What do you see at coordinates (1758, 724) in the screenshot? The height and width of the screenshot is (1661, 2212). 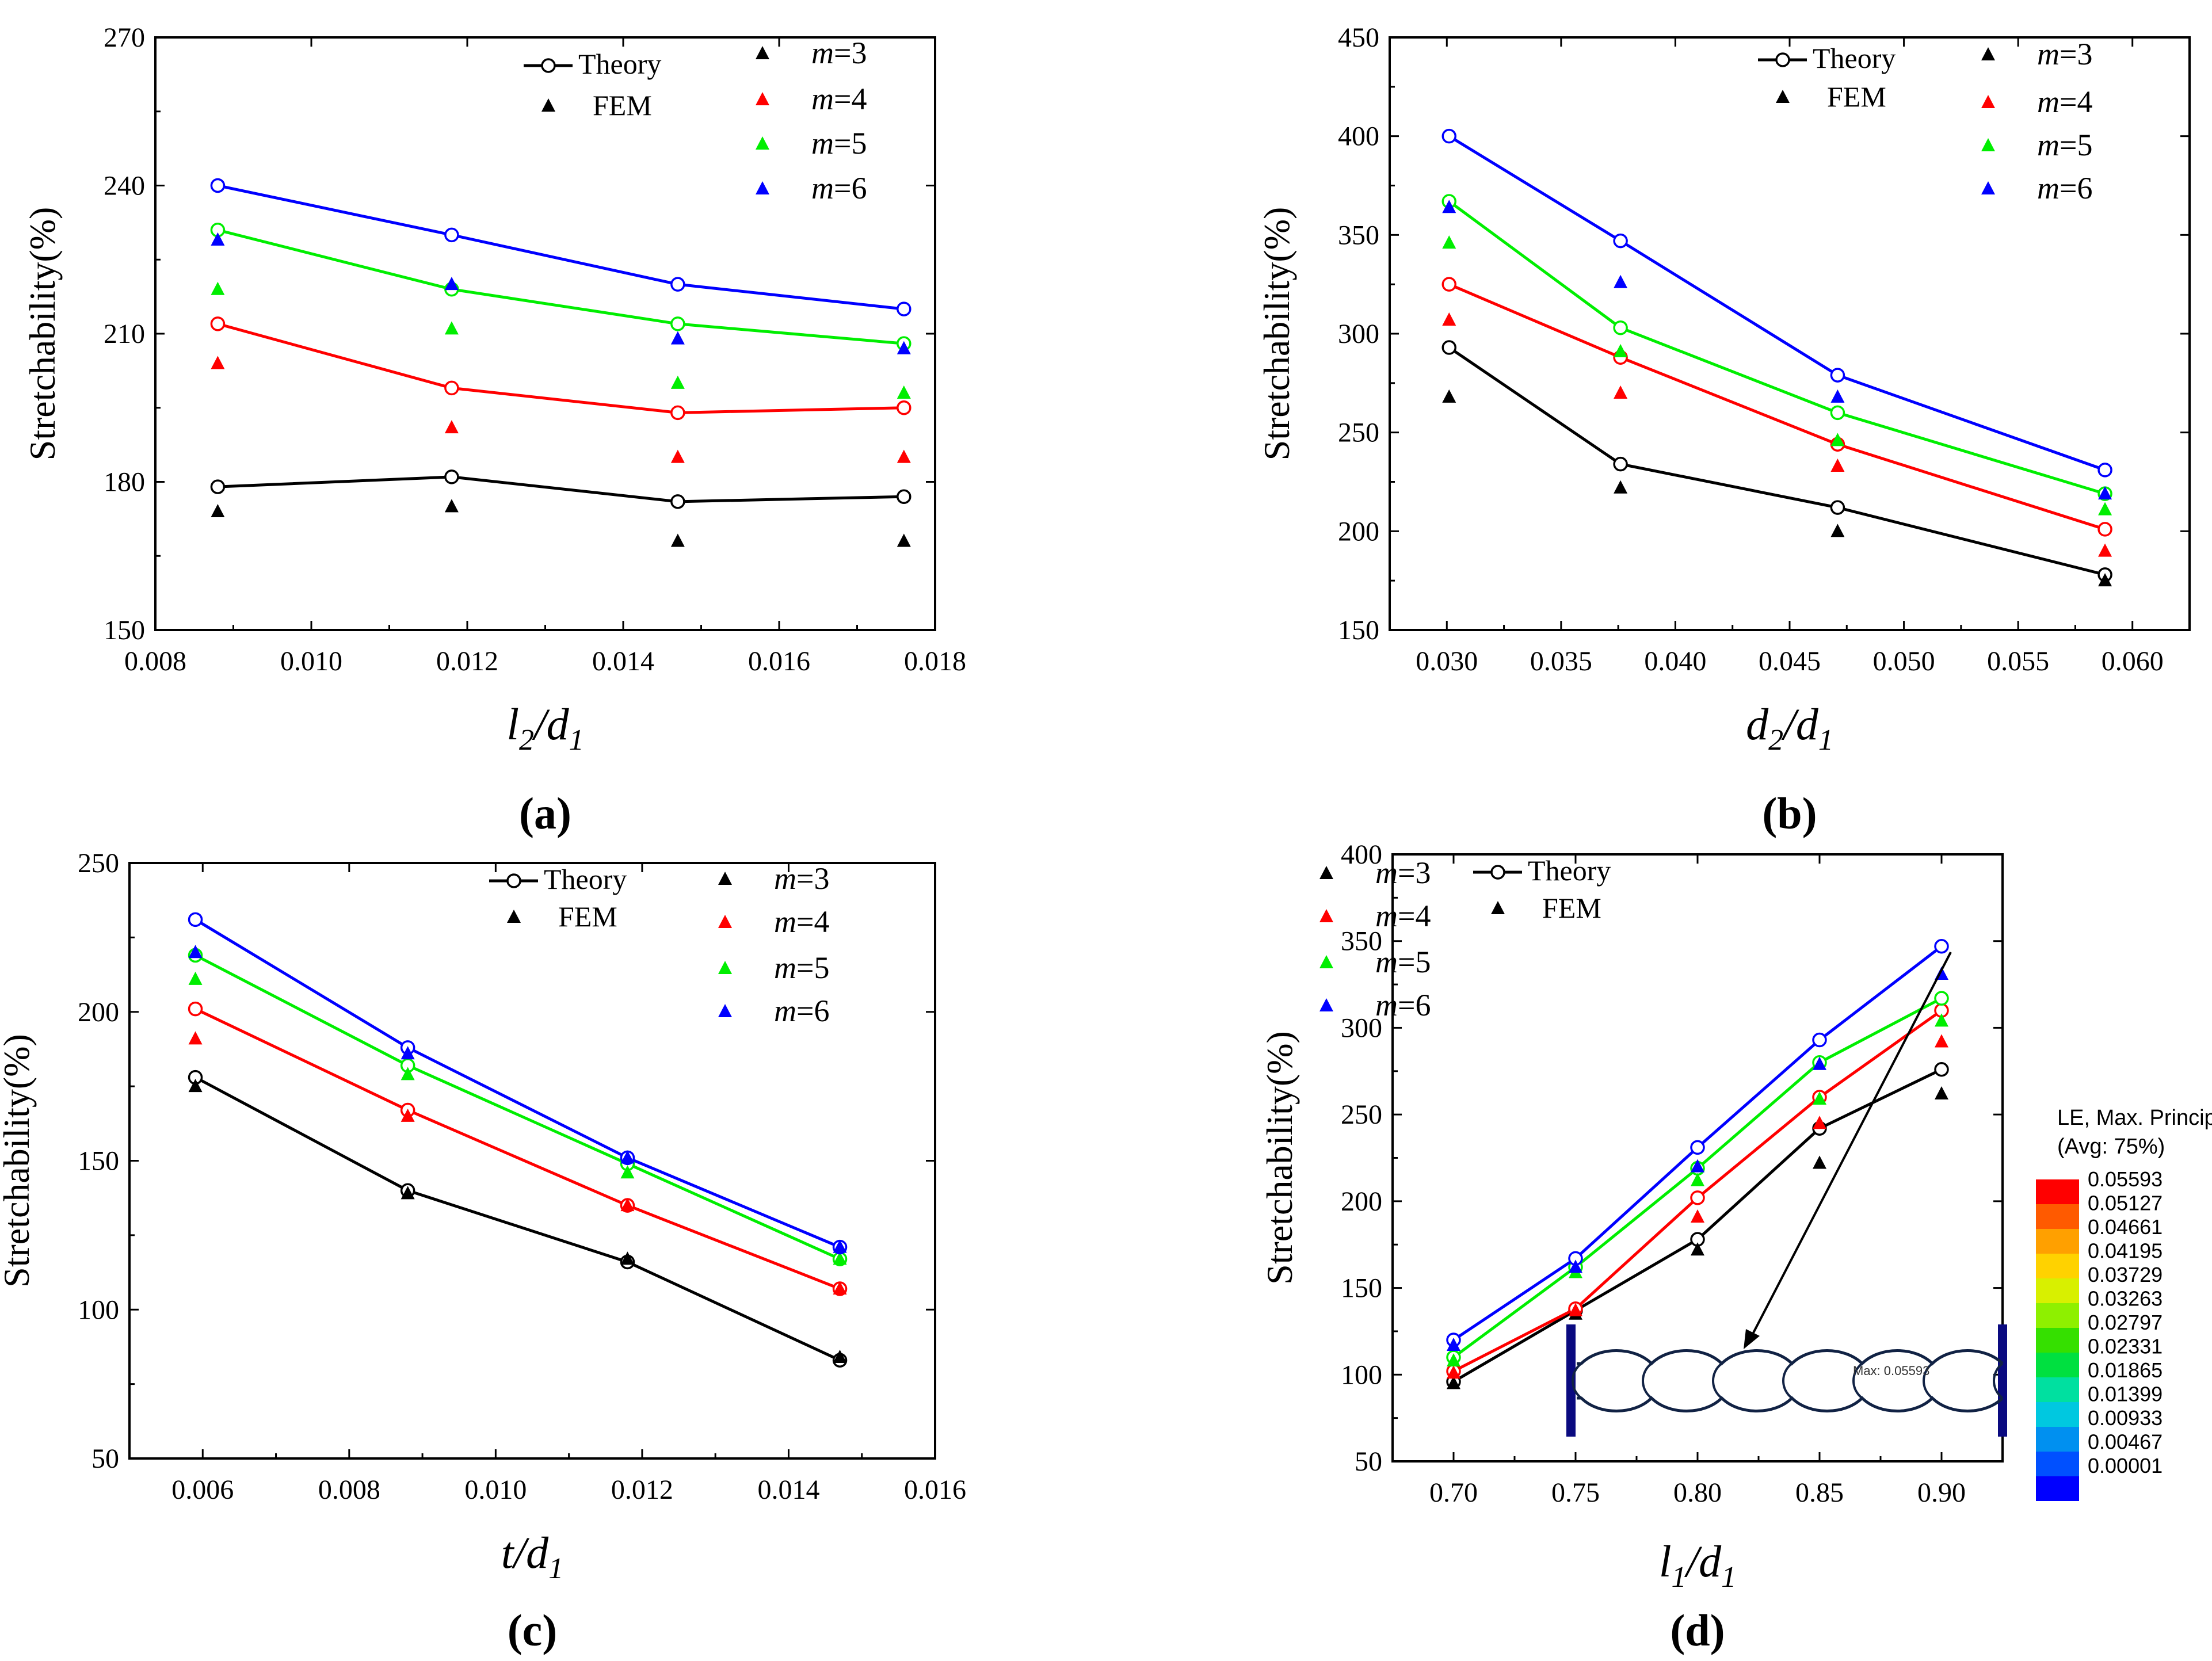 I see `x-axis-label-main: d` at bounding box center [1758, 724].